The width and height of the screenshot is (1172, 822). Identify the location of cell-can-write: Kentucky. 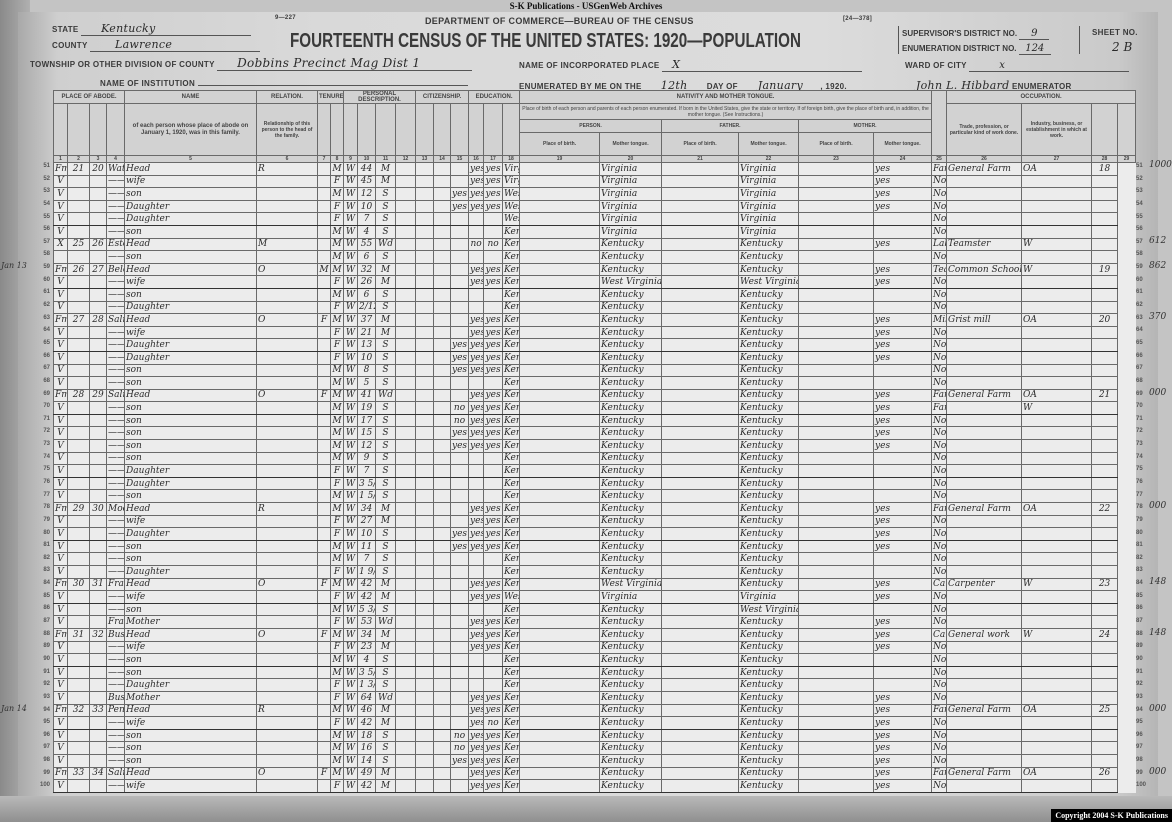
(511, 660).